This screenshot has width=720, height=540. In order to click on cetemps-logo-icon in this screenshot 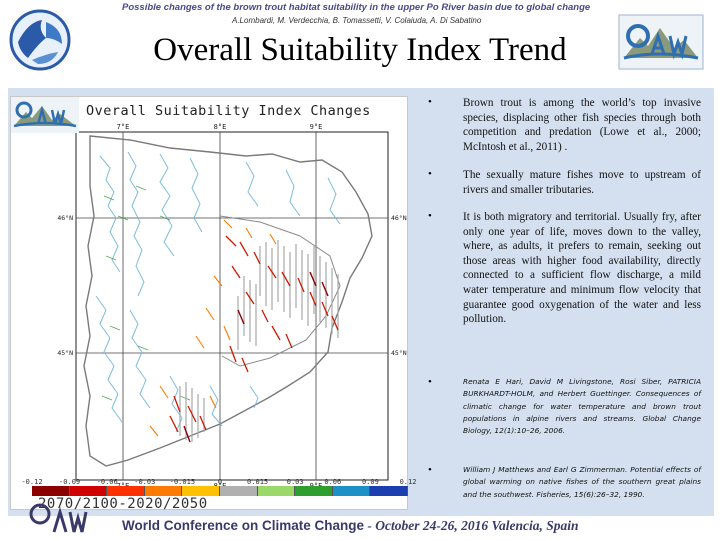, I will do `click(661, 42)`.